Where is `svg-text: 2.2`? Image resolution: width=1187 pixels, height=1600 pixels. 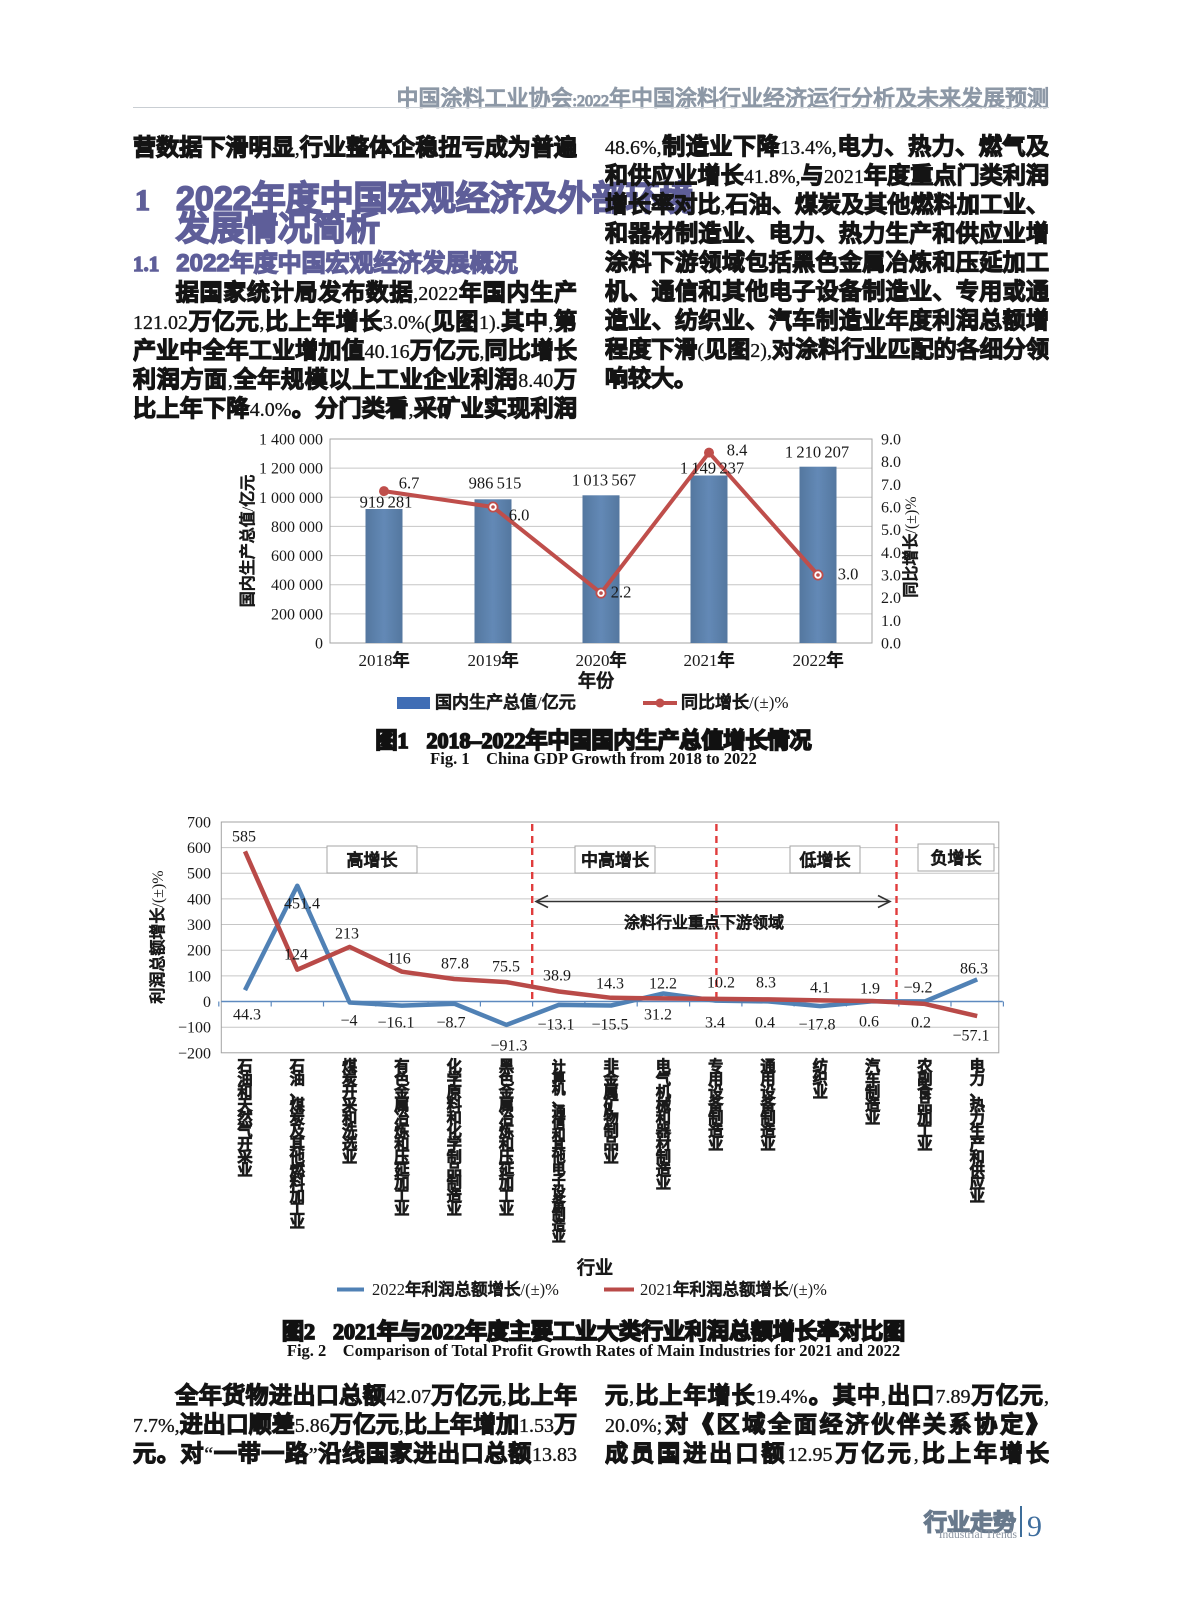
svg-text: 2.2 is located at coordinates (621, 592).